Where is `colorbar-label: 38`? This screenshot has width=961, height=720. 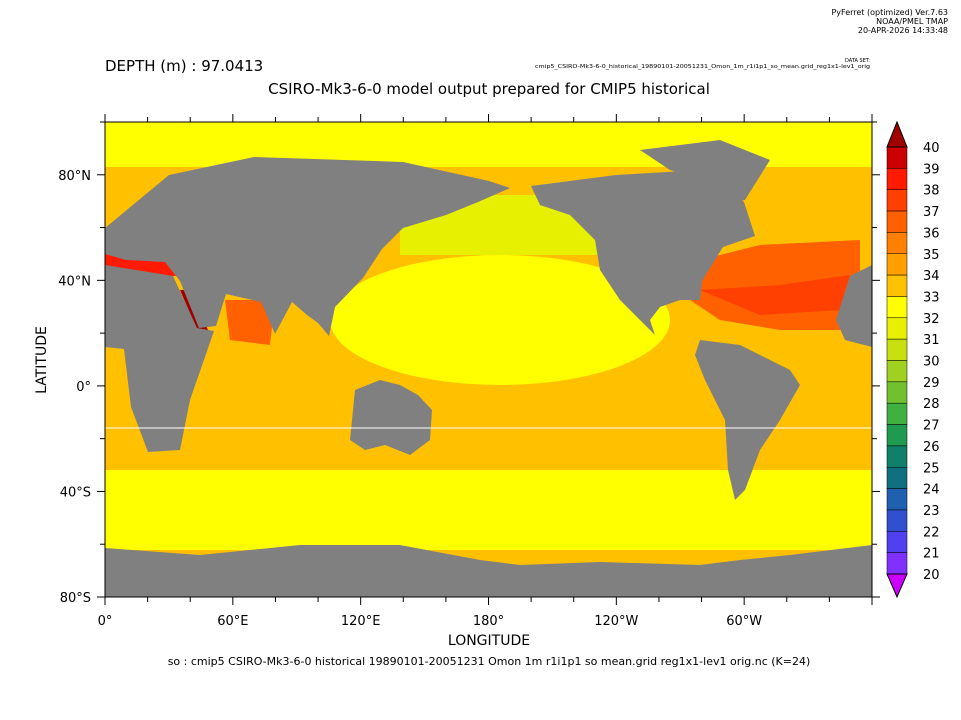
colorbar-label: 38 is located at coordinates (931, 191).